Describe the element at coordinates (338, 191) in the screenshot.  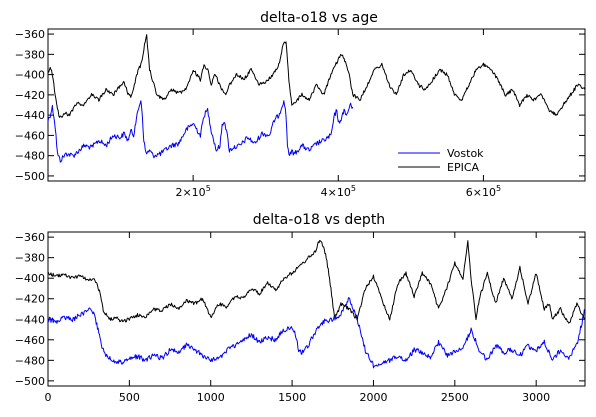
I see `x-tick-label: 4×10⁵` at that location.